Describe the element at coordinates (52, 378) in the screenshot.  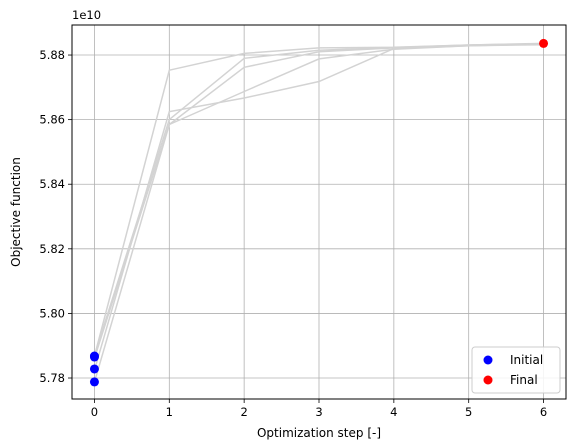
I see `y-tick-label: 5.78` at that location.